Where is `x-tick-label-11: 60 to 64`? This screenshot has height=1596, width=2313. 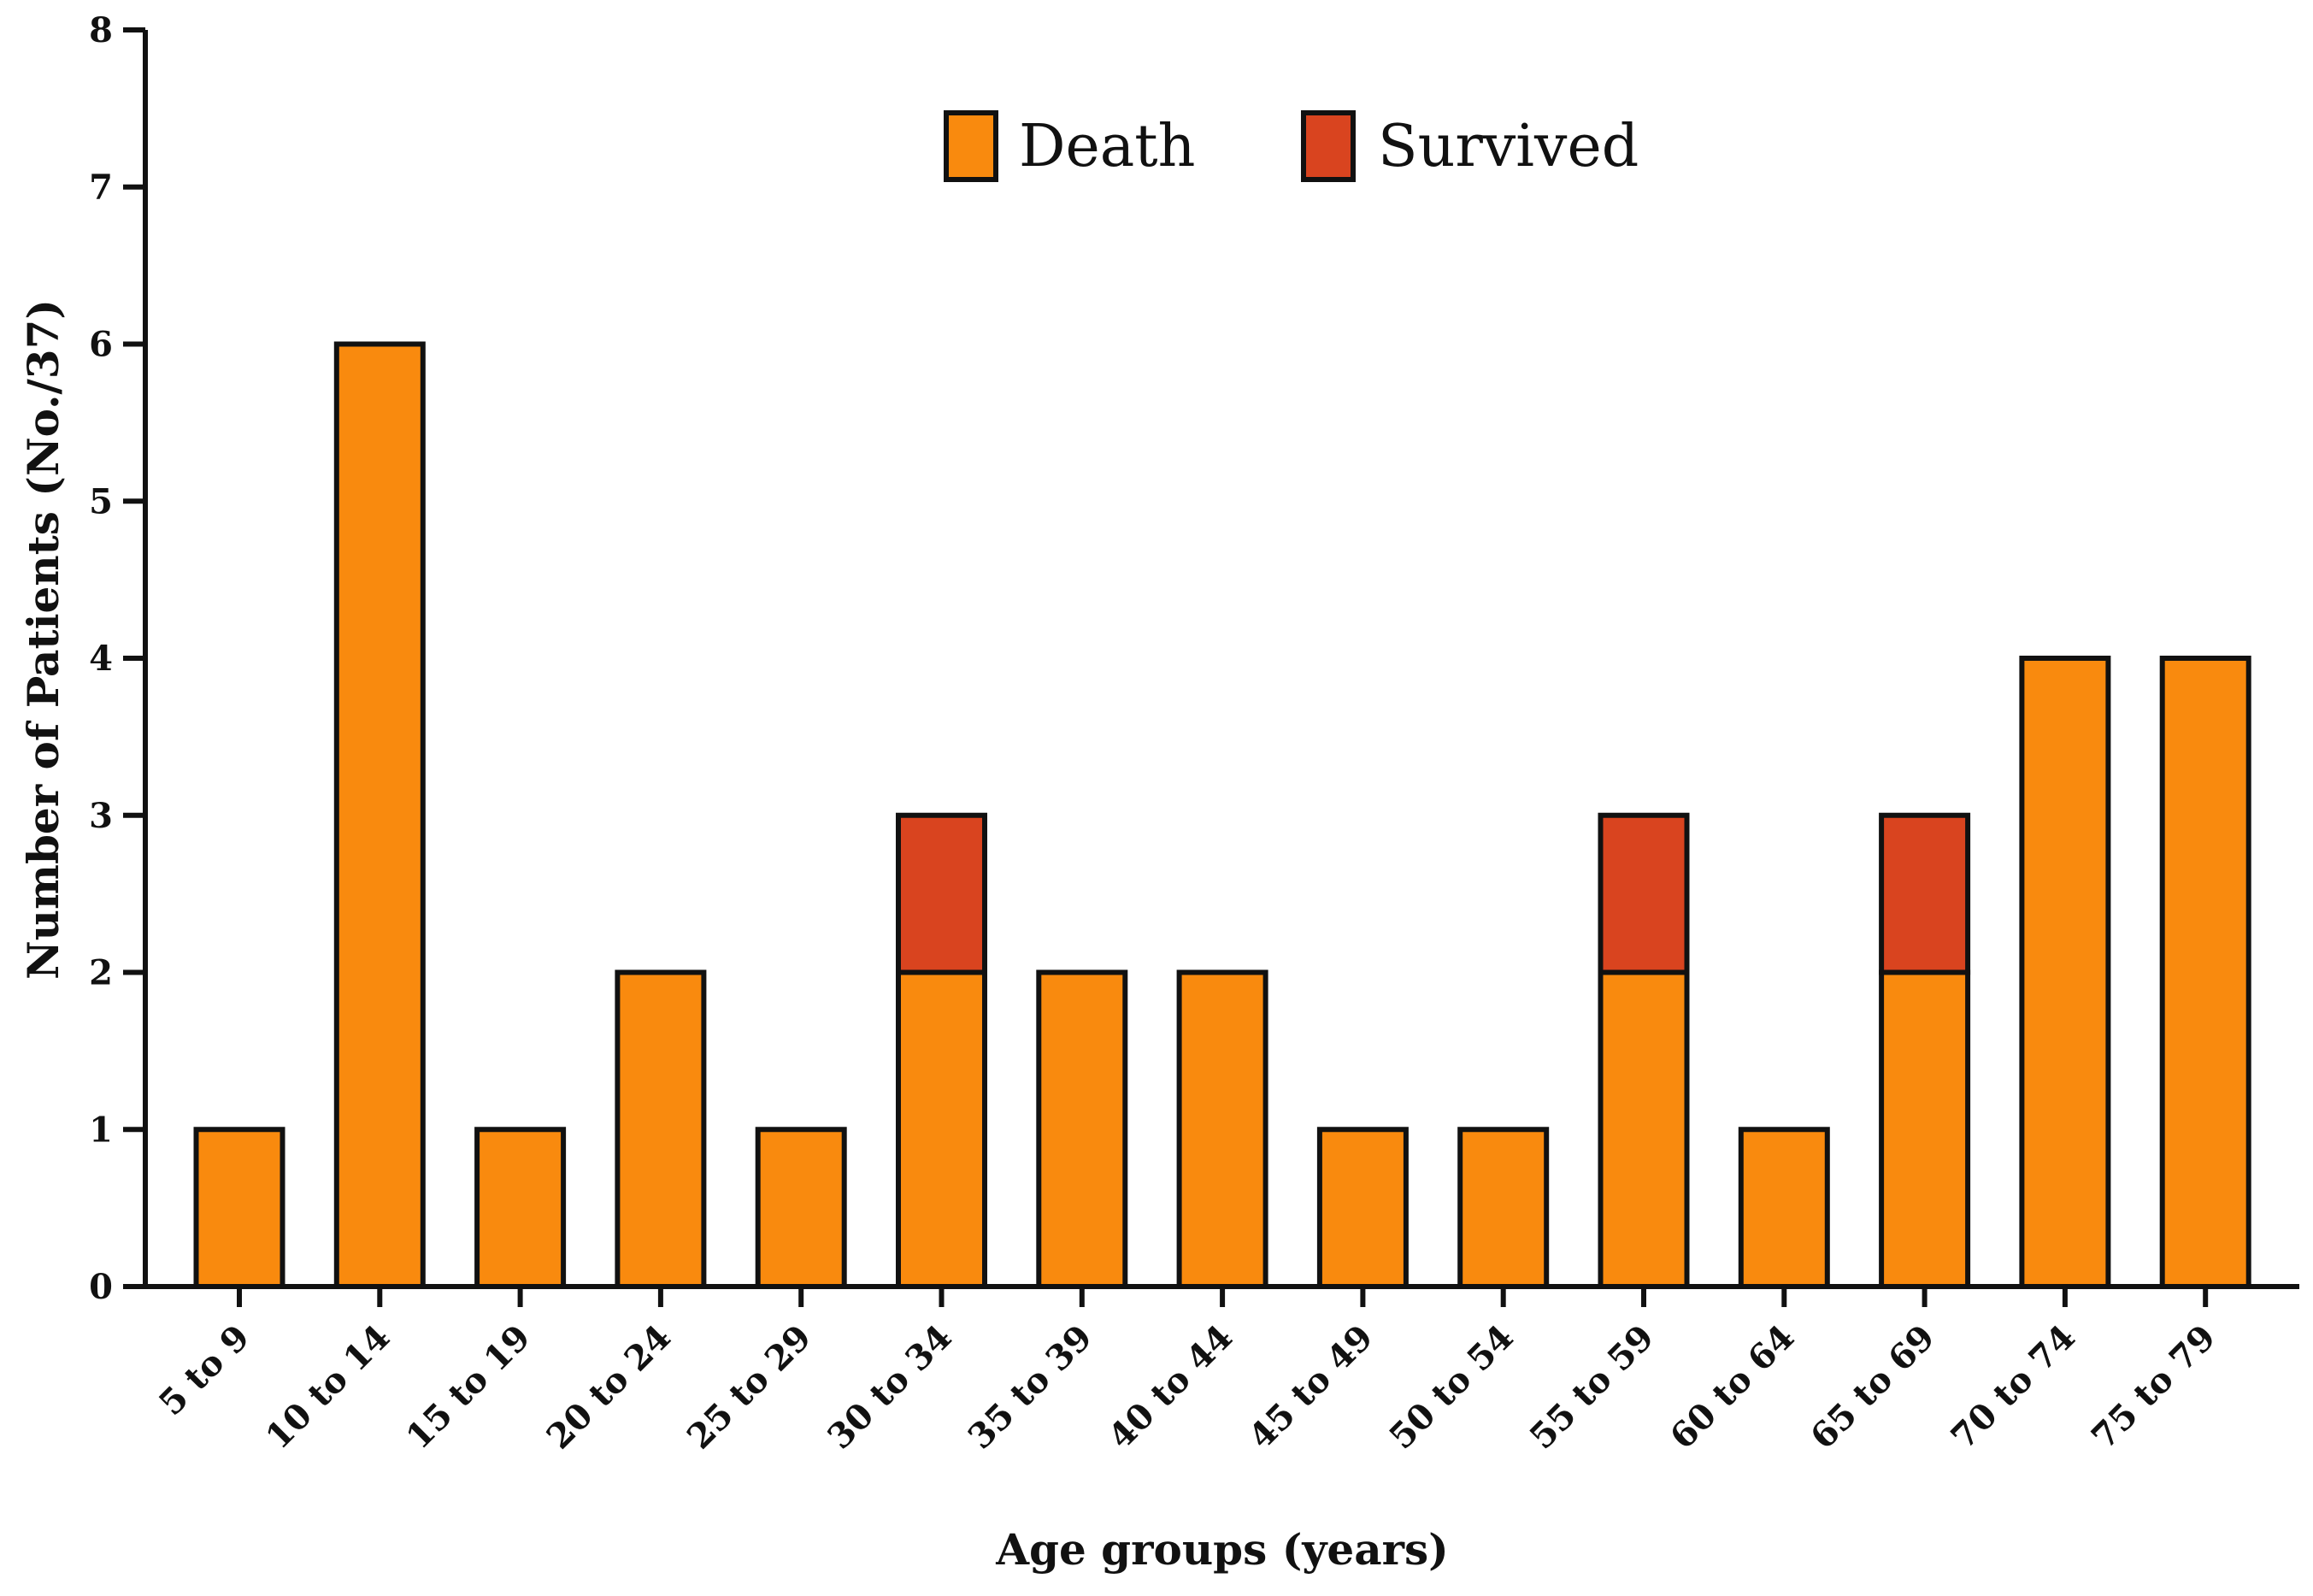 x-tick-label-11: 60 to 64 is located at coordinates (1733, 1387).